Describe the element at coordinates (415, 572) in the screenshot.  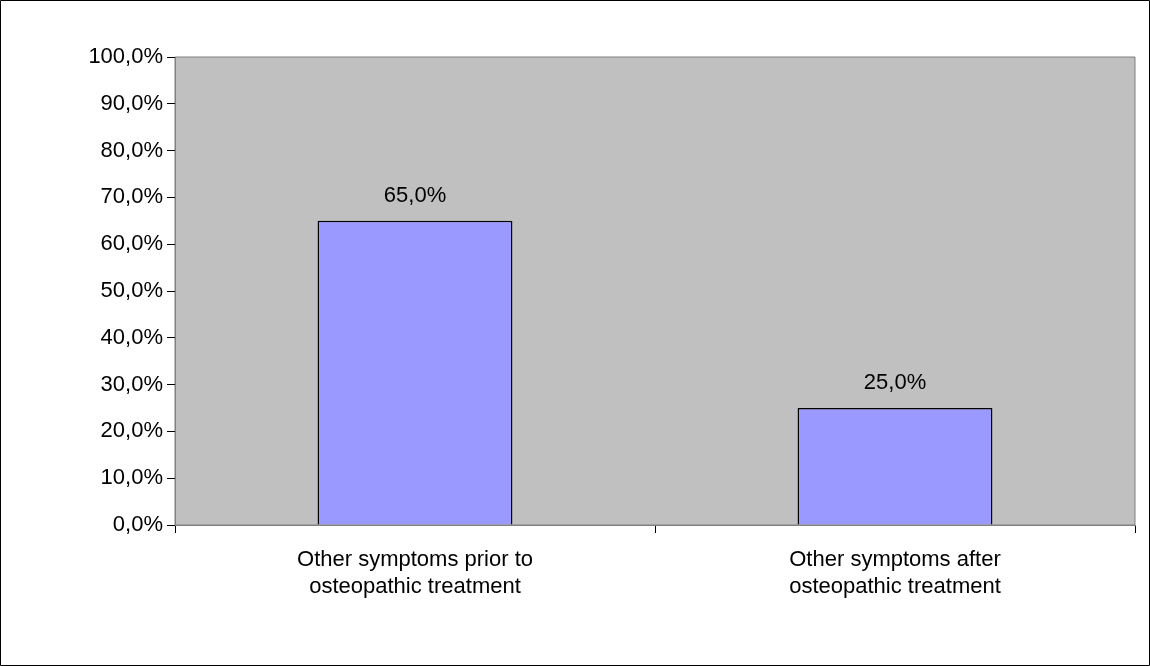
I see `x-tick-label: Other symptoms prior to osteopathic treatment` at that location.